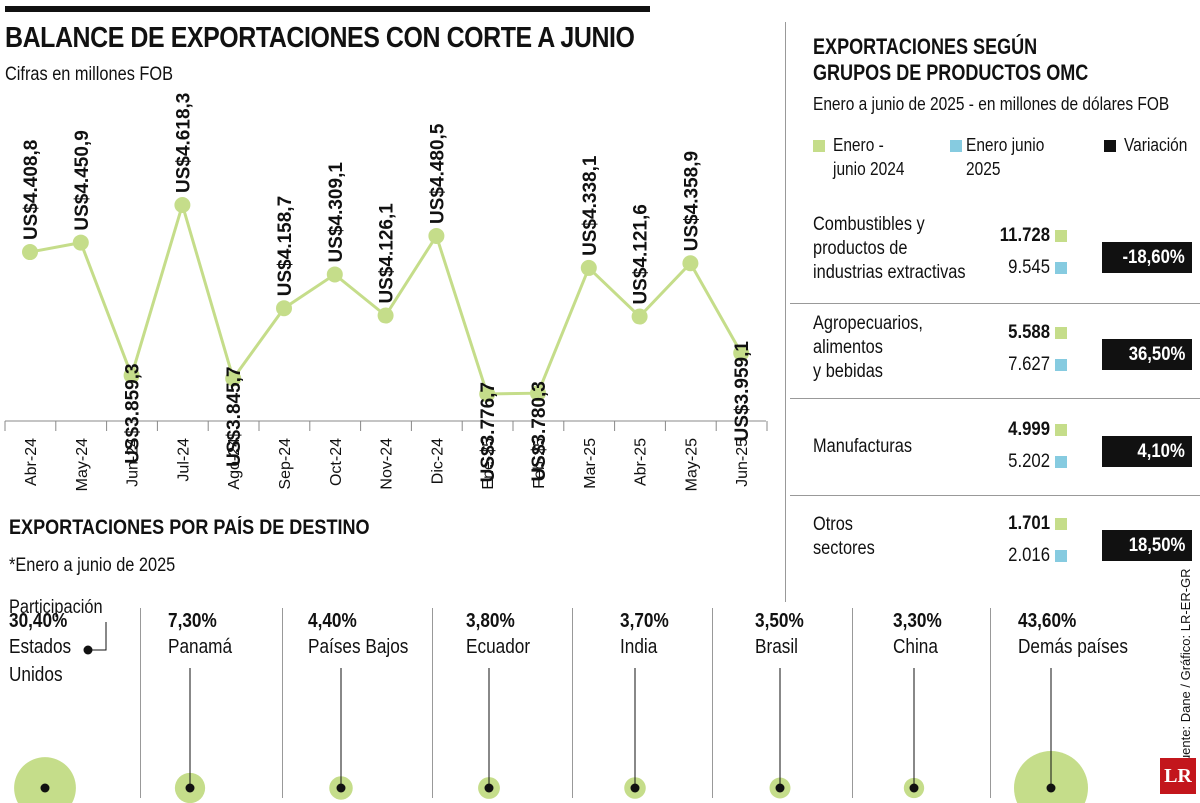 This screenshot has width=1200, height=803. What do you see at coordinates (133, 413) in the screenshot?
I see `data-label: US$3.859,3` at bounding box center [133, 413].